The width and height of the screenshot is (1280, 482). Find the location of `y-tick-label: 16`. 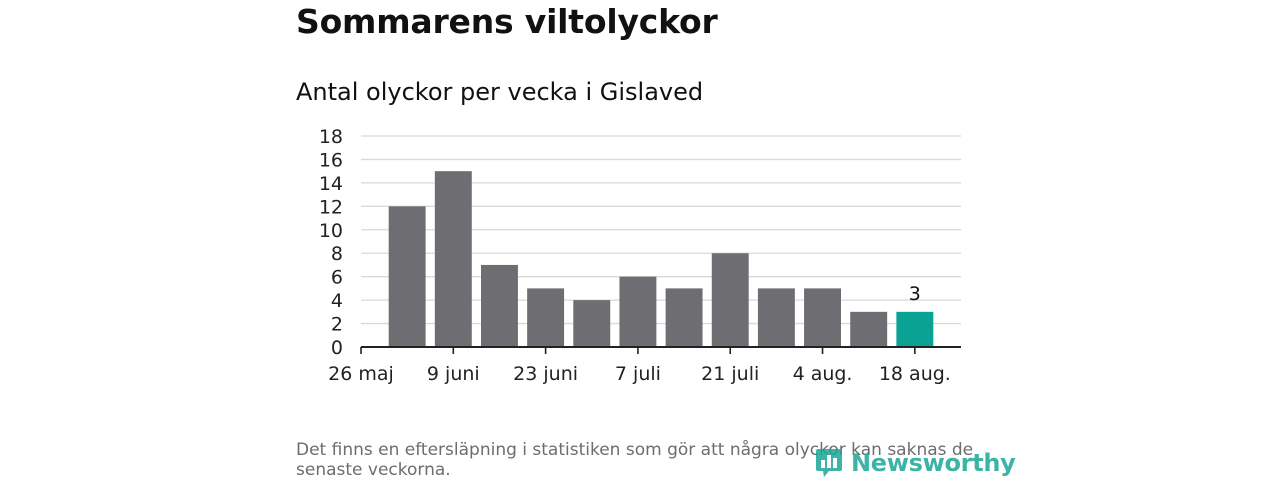

y-tick-label: 16 is located at coordinates (331, 160).